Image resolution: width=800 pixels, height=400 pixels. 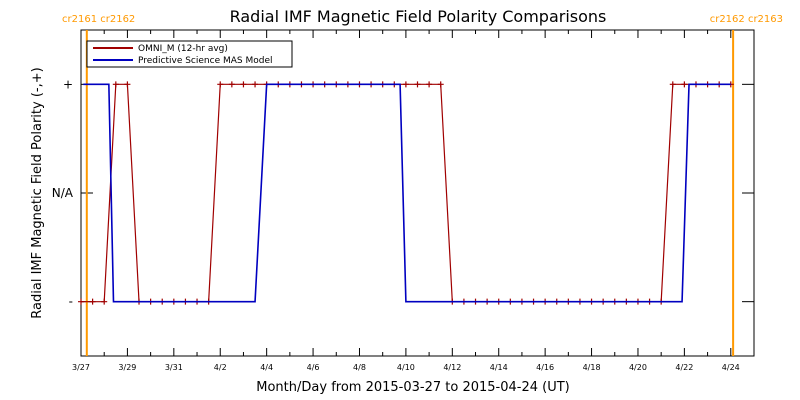 I want to click on carrington-marker-label: cr2162 cr2163, so click(x=746, y=19).